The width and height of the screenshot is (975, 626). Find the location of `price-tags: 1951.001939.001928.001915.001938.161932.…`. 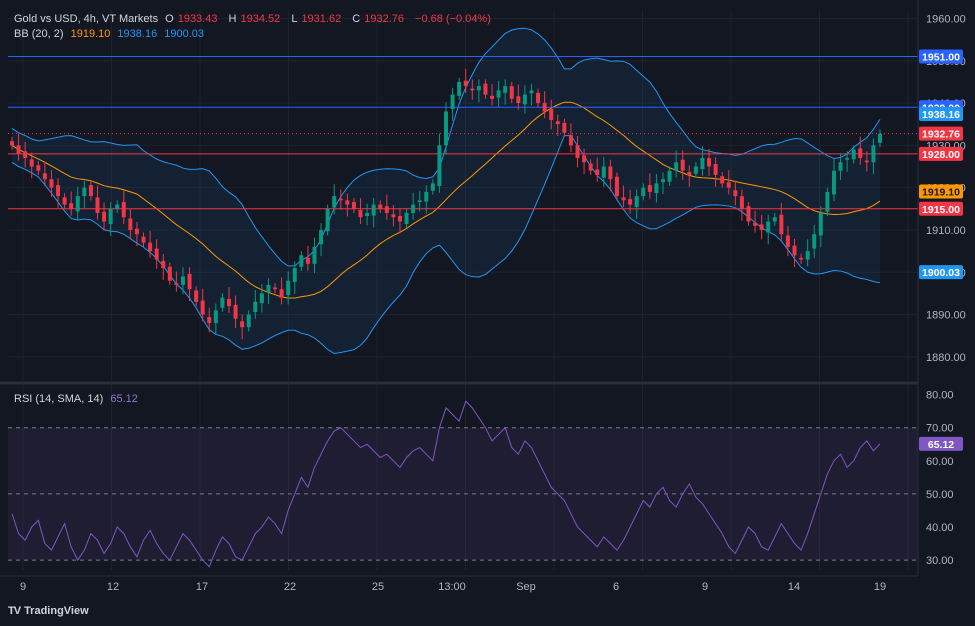

price-tags: 1951.001939.001928.001915.001938.161932.… is located at coordinates (941, 250).